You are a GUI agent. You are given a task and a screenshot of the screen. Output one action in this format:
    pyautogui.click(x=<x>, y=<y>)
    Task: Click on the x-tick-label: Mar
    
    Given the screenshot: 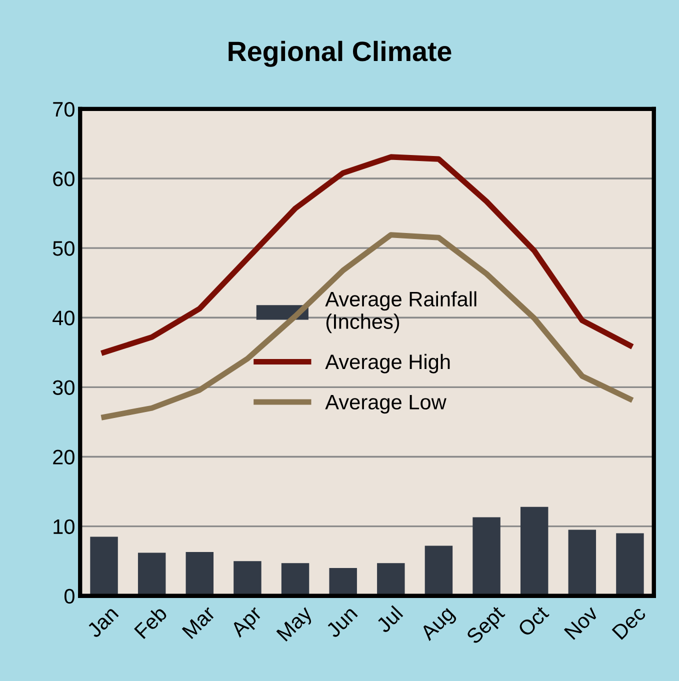 What is the action you would take?
    pyautogui.click(x=199, y=622)
    